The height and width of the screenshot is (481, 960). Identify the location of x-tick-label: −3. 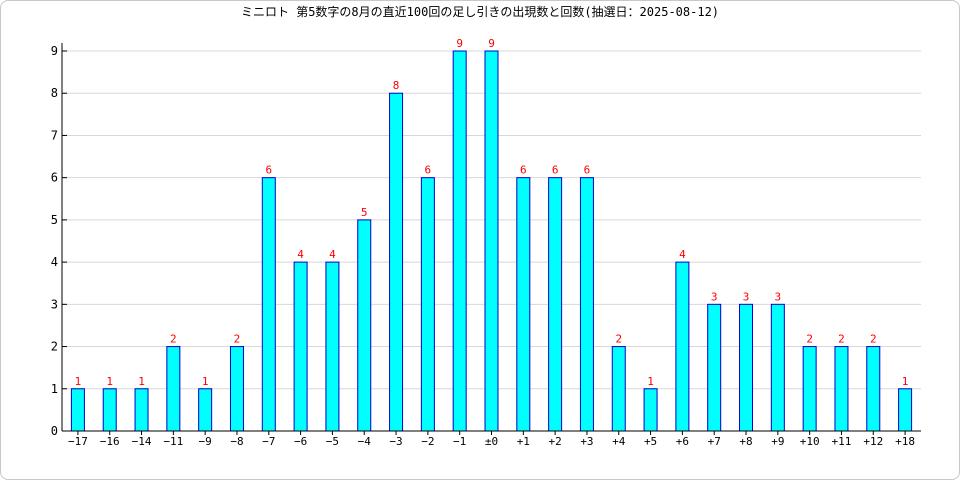
(395, 441).